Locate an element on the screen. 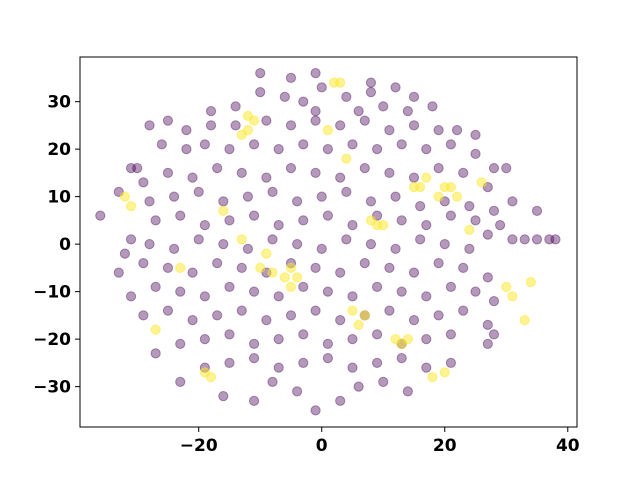 The height and width of the screenshot is (480, 640). y-tick-label: −30 is located at coordinates (52, 388).